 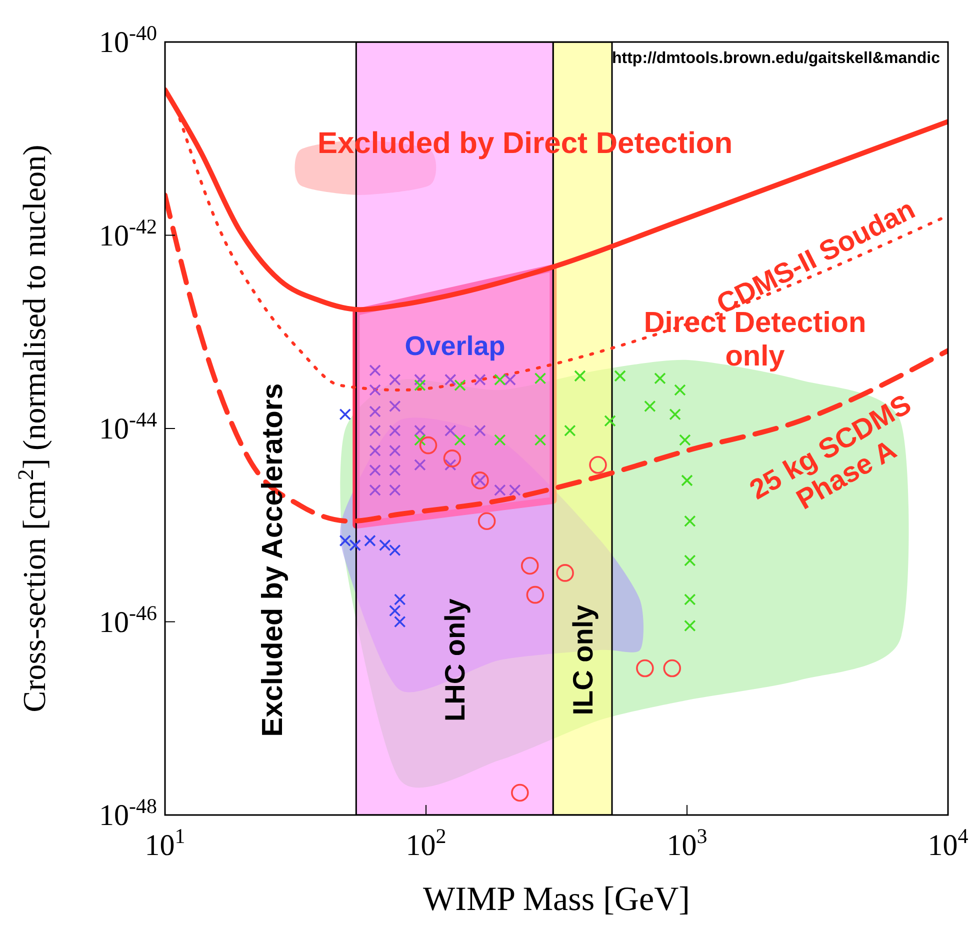 What do you see at coordinates (128, 427) in the screenshot?
I see `y-tick-label: 10$^{-44}$` at bounding box center [128, 427].